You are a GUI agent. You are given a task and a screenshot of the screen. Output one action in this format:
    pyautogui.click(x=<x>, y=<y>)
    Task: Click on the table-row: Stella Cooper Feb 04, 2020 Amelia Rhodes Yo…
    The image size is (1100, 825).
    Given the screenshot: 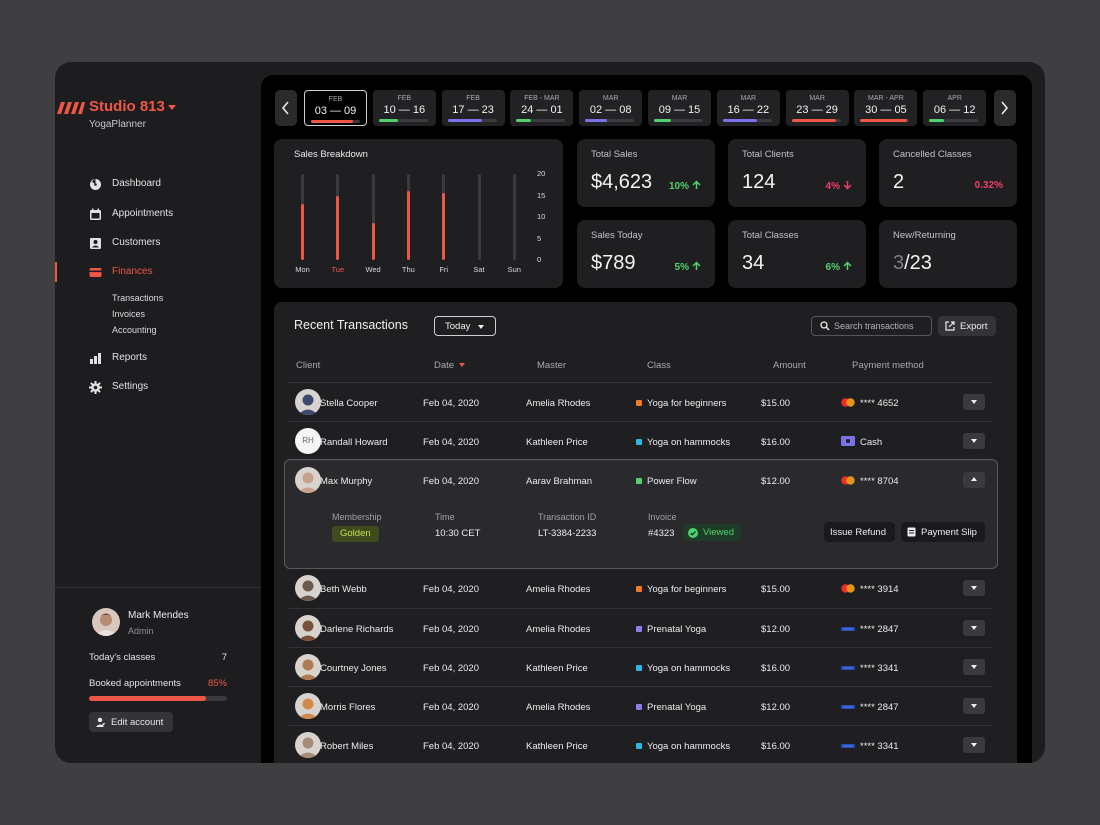 What is the action you would take?
    pyautogui.click(x=641, y=402)
    